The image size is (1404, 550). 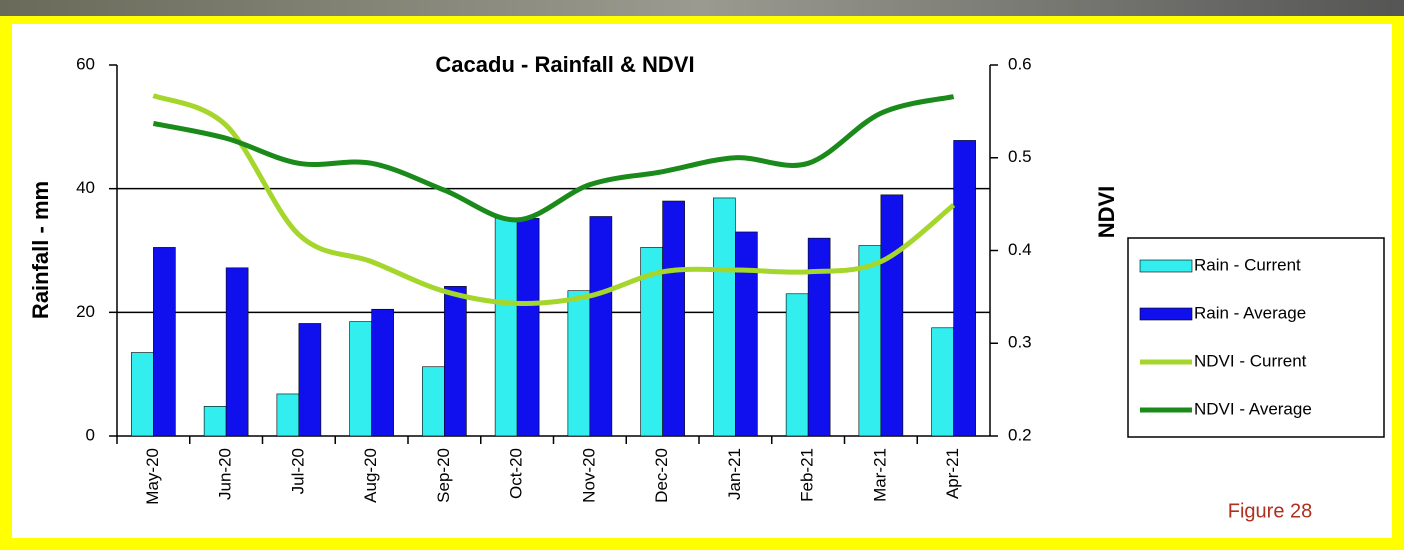 I want to click on x-tick-label: Nov-20, so click(x=588, y=475).